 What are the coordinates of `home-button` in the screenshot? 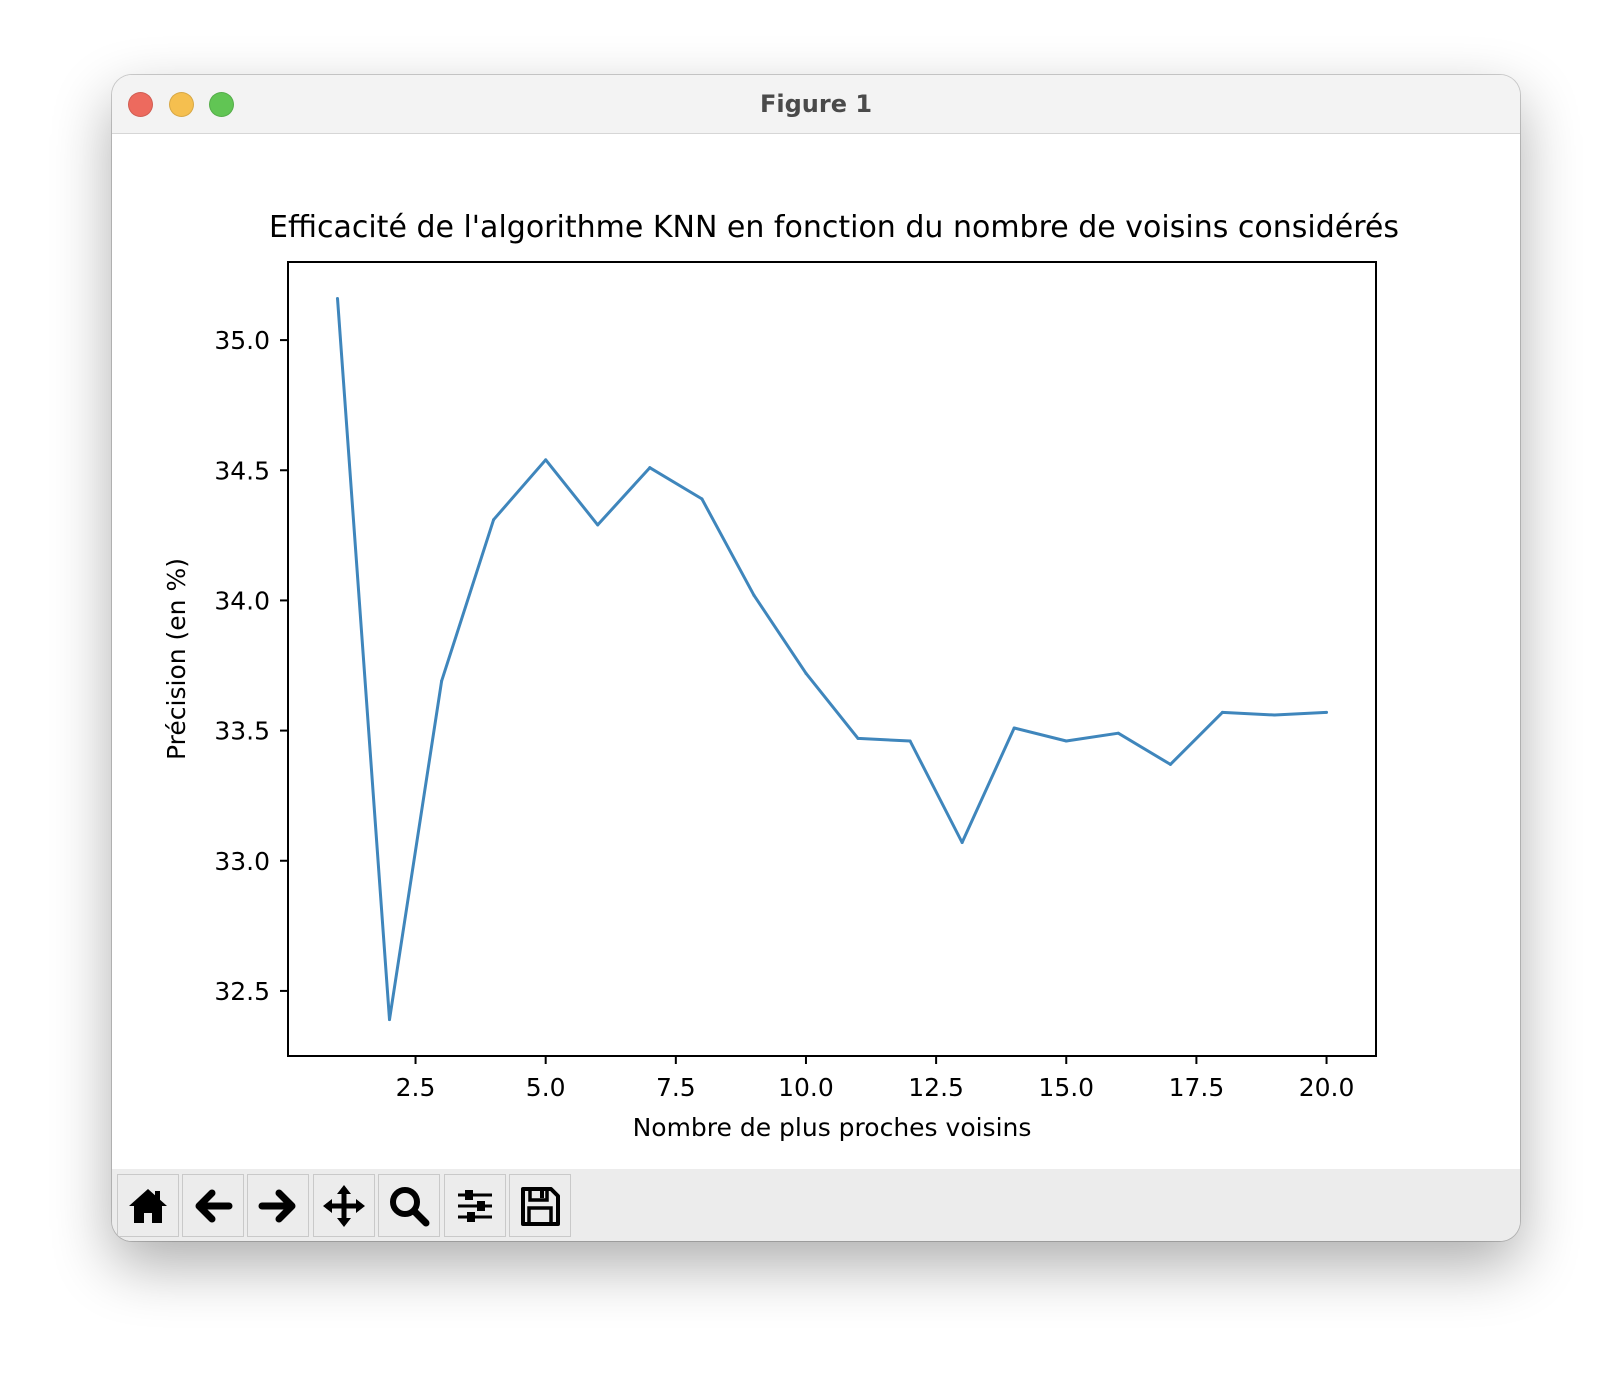 It's located at (148, 1205).